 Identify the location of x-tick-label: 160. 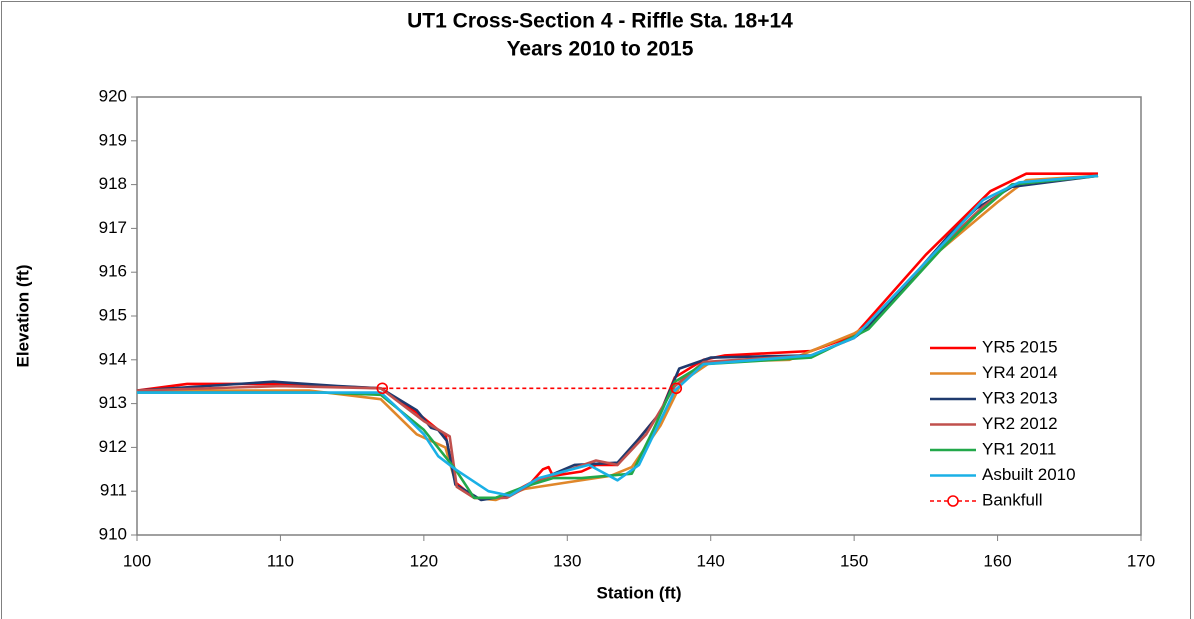
(997, 560).